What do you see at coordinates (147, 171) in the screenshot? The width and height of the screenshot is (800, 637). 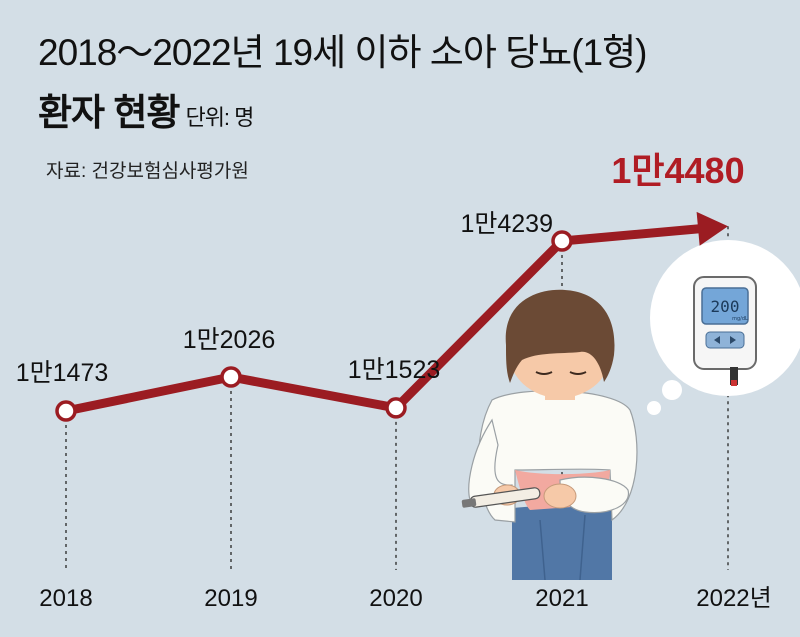 I see `source-label: 자료: 건강보험심사평가원` at bounding box center [147, 171].